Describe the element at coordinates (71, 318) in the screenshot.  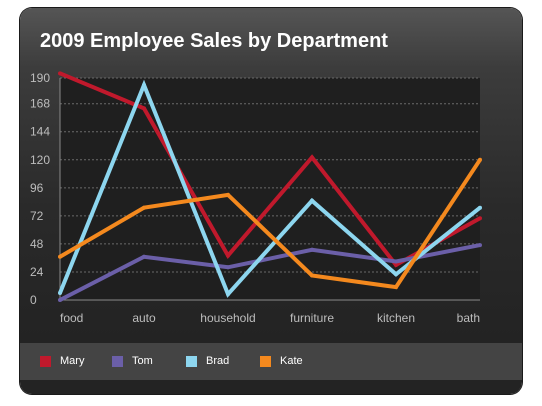
I see `x-tick-label: food` at that location.